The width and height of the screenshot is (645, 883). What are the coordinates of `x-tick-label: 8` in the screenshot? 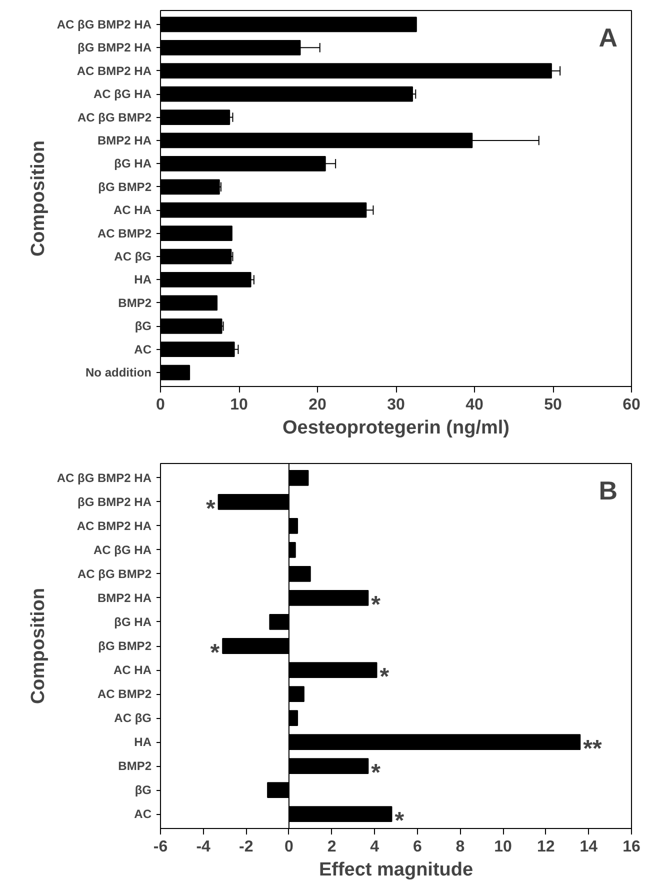 It's located at (460, 847).